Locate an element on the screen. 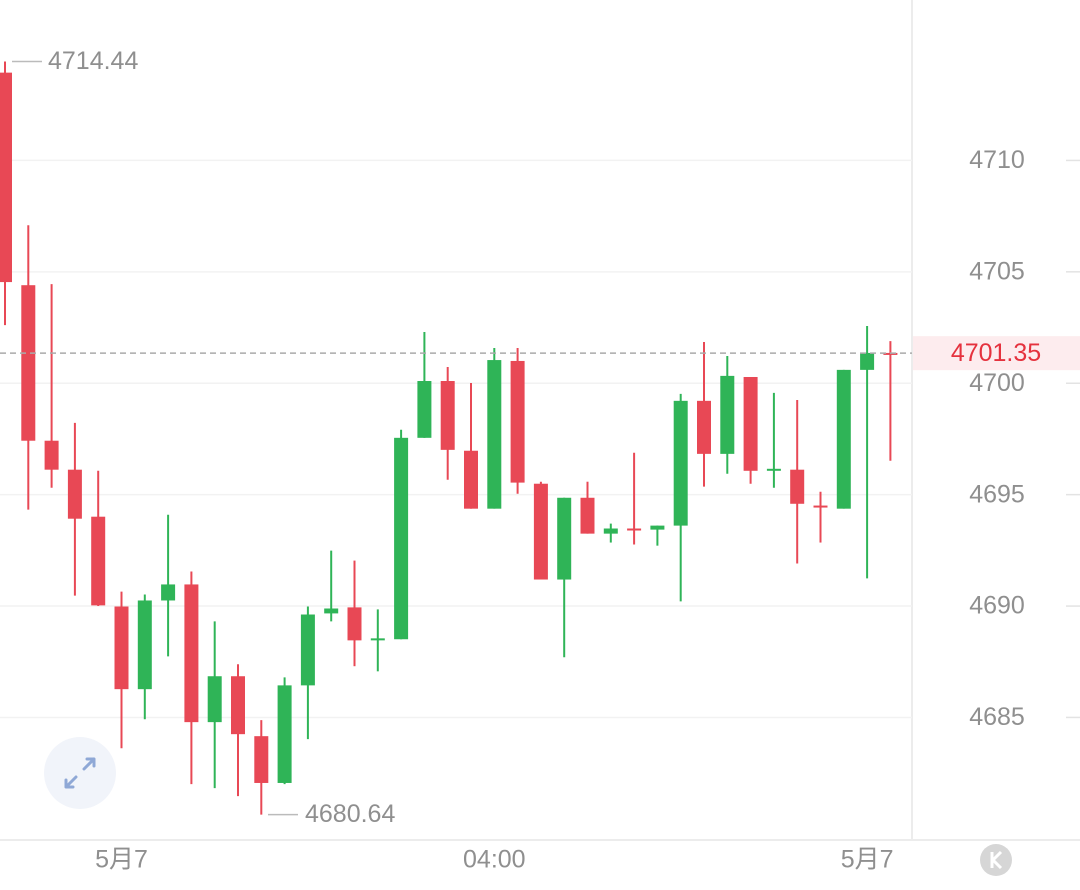  expand-icon is located at coordinates (80, 773).